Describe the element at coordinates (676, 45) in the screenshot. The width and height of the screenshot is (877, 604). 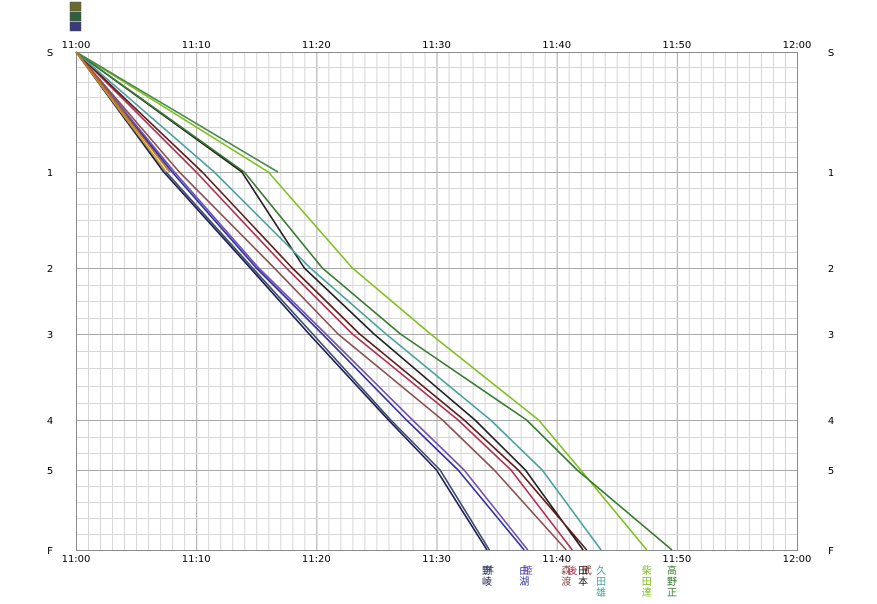
I see `x-tick-label-top: 11:50` at that location.